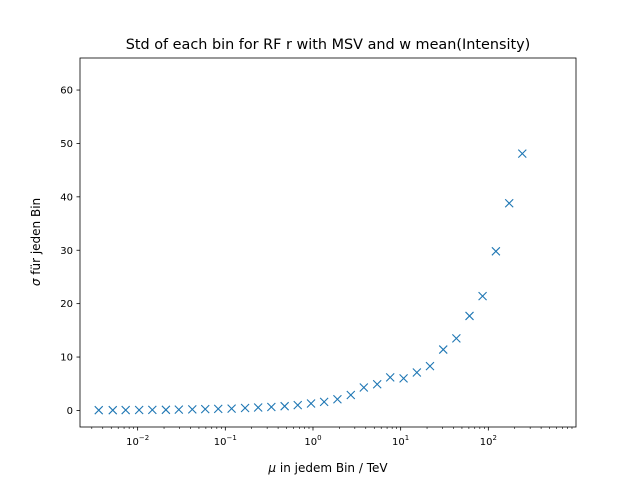 This screenshot has height=480, width=640. I want to click on y-axis-label: σ für jeden Bin, so click(36, 242).